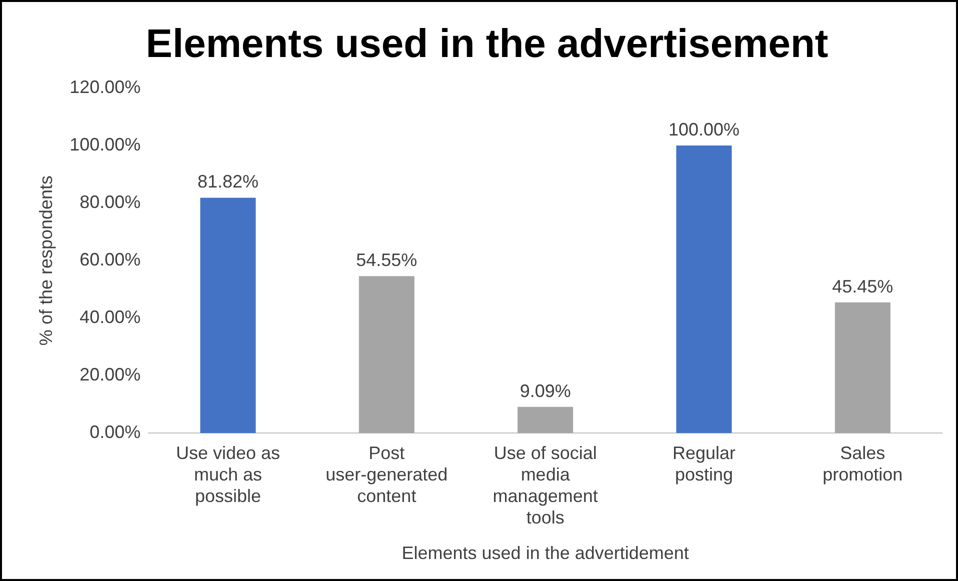  What do you see at coordinates (863, 286) in the screenshot?
I see `data-label: 45.45%` at bounding box center [863, 286].